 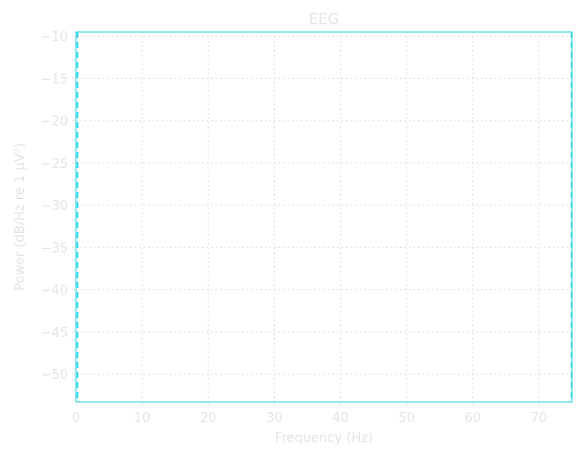 I want to click on y-tick-label: −25, so click(x=54, y=164).